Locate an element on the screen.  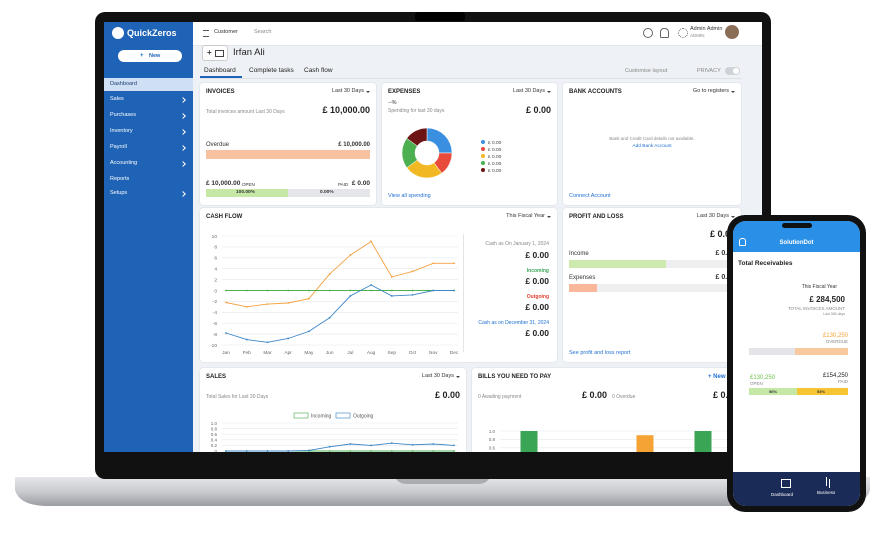
menu-item: Purchases is located at coordinates (148, 115).